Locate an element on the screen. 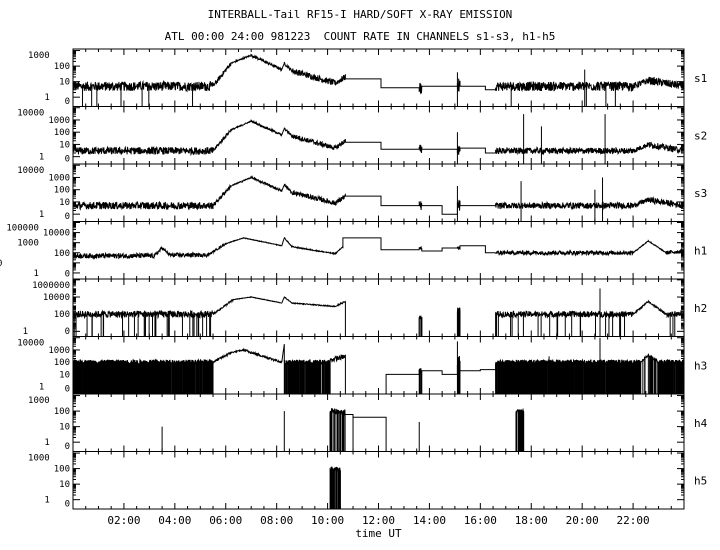  panel-frame-h4 is located at coordinates (378, 422).